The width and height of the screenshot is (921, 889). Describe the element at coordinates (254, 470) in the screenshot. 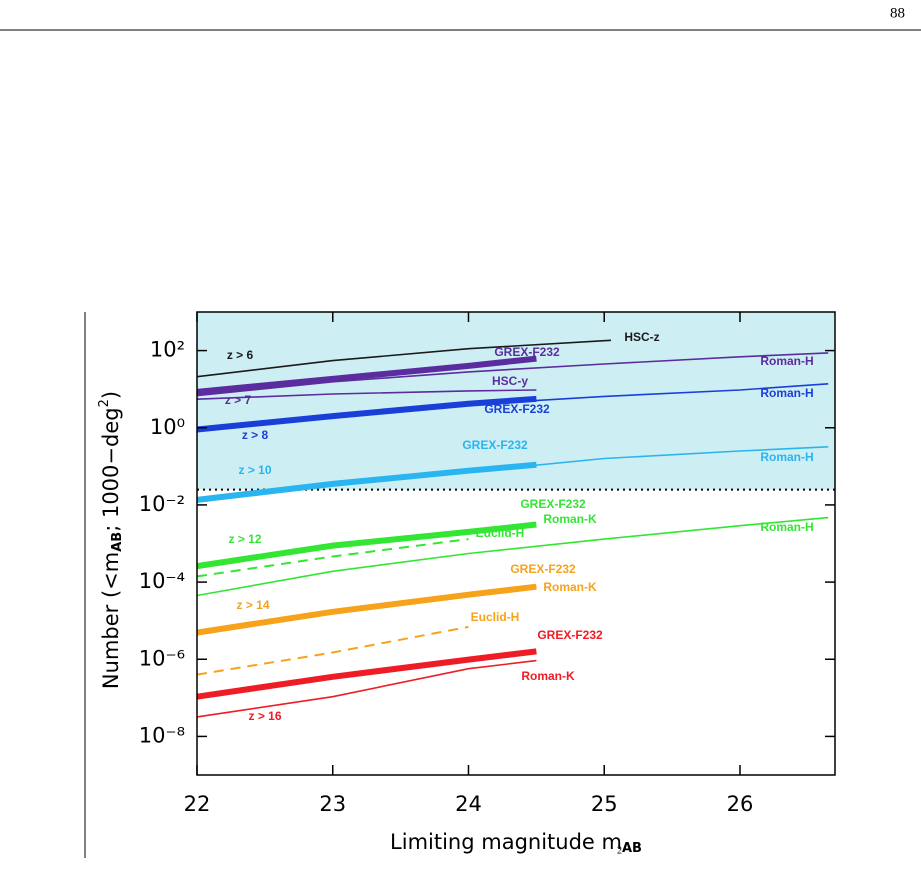

I see `curve-label: z > 10` at that location.